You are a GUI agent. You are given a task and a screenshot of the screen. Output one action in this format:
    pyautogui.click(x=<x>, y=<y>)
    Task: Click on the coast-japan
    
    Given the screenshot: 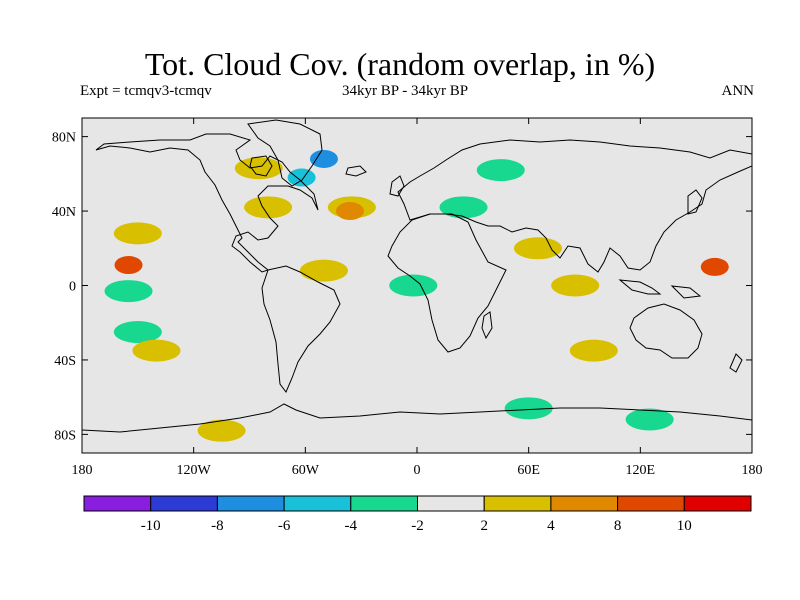 What is the action you would take?
    pyautogui.click(x=695, y=202)
    